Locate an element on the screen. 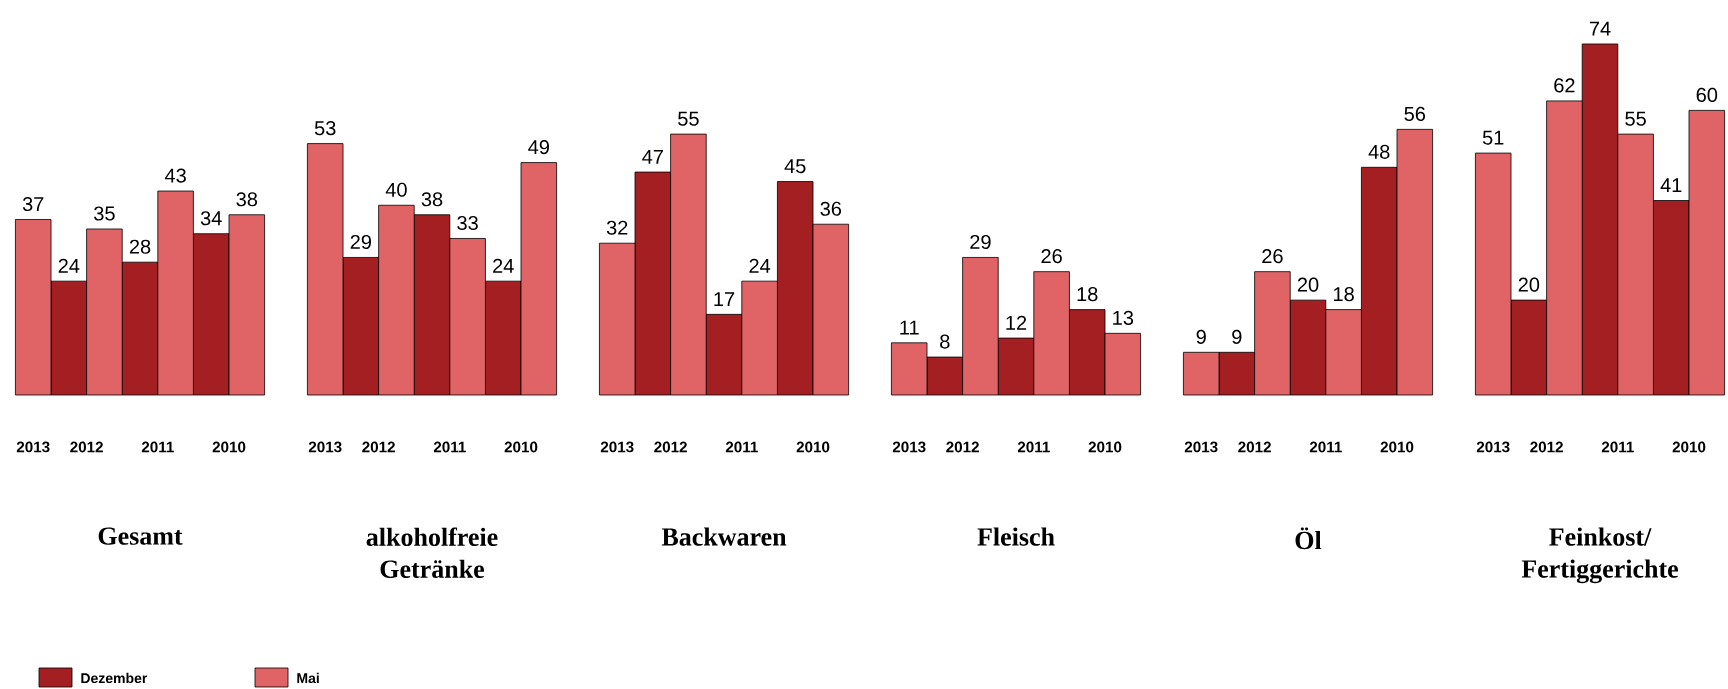  text: Backwaren is located at coordinates (724, 536).